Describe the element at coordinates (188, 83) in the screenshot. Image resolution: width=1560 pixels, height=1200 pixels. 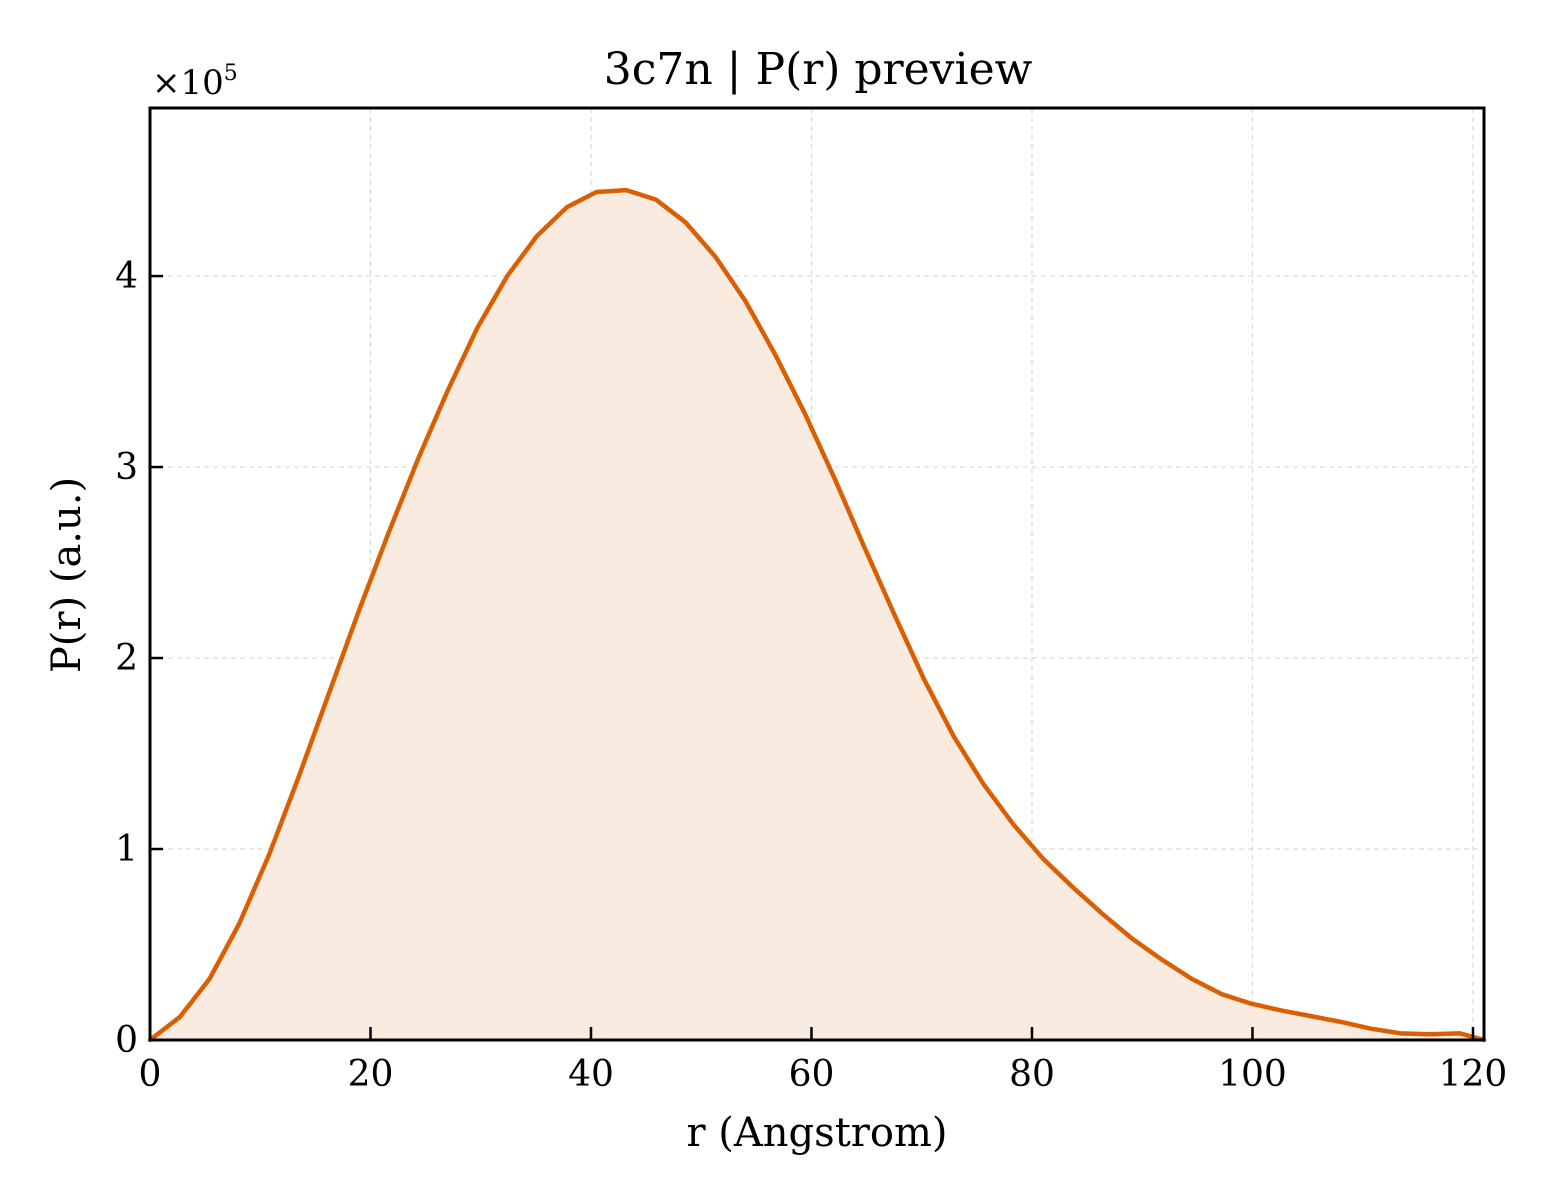
I see `y-offset-base: ×10` at that location.